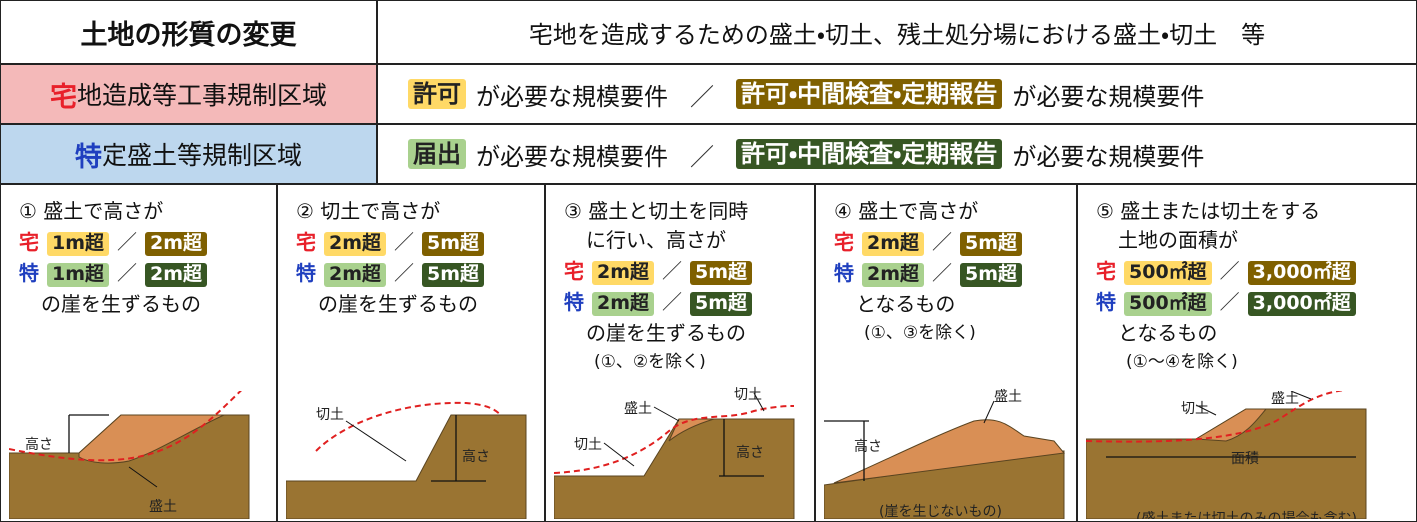 The width and height of the screenshot is (1417, 522). I want to click on case-title: ③ 盛土と切土を同時, so click(656, 211).